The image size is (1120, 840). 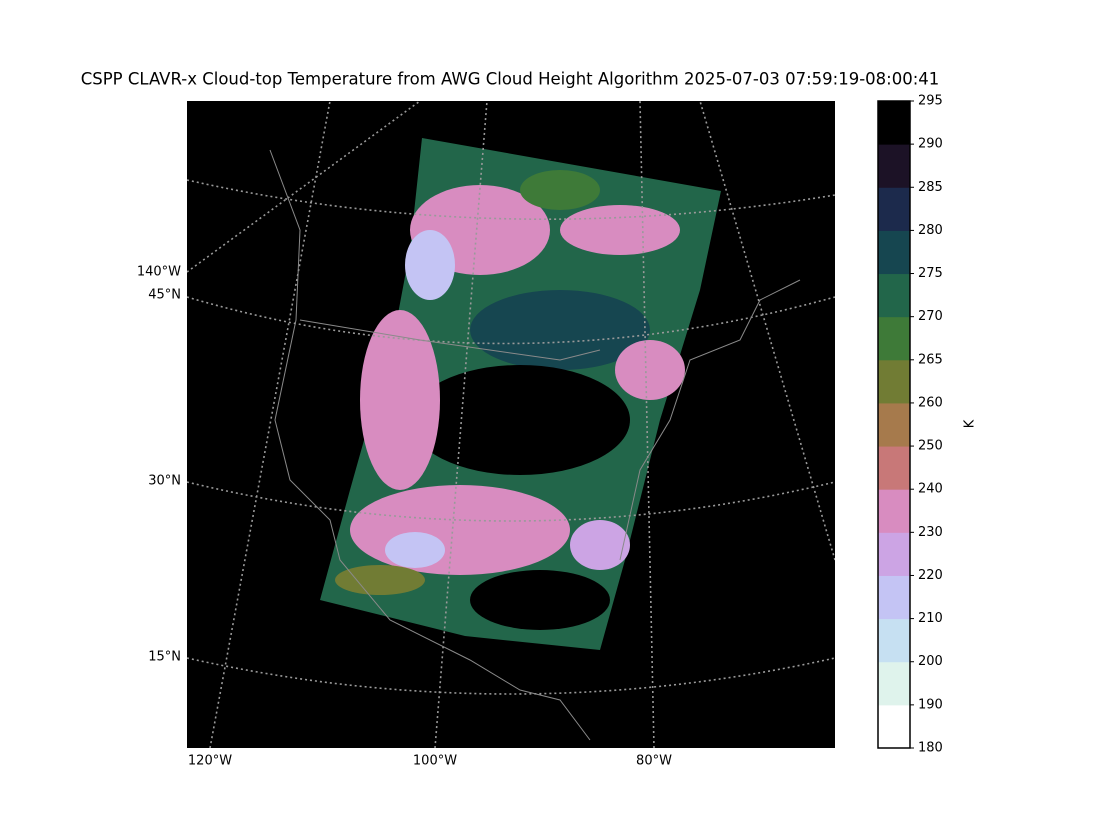 I want to click on colorbar-tick-label: 250, so click(x=930, y=446).